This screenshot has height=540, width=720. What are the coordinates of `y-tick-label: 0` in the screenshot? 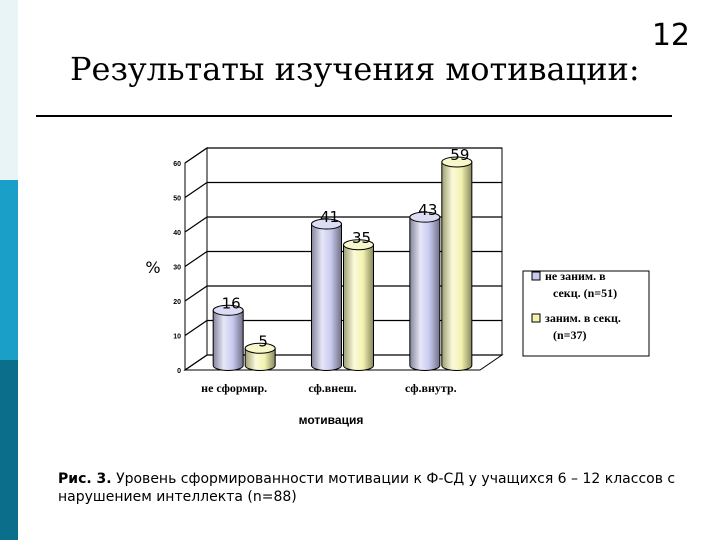 It's located at (179, 371).